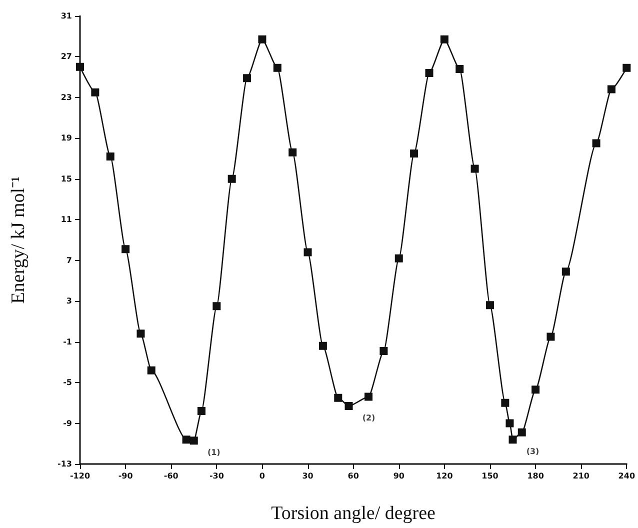 This screenshot has width=638, height=528. What do you see at coordinates (213, 453) in the screenshot?
I see `annotation: (1)` at bounding box center [213, 453].